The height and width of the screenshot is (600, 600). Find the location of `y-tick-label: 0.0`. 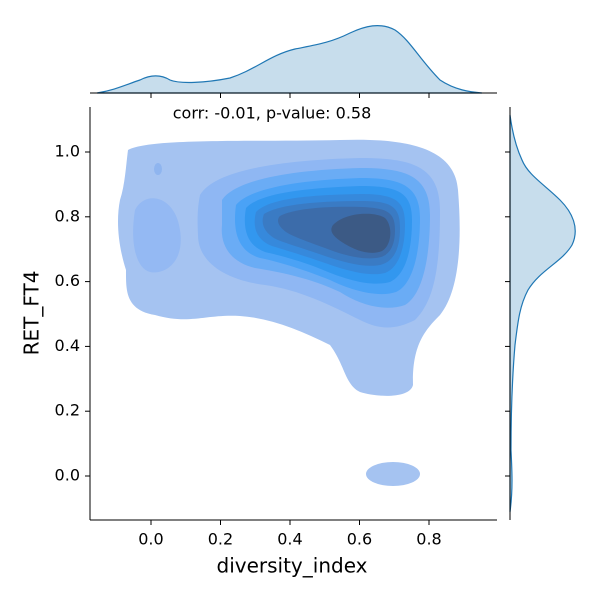

y-tick-label: 0.0 is located at coordinates (67, 475).